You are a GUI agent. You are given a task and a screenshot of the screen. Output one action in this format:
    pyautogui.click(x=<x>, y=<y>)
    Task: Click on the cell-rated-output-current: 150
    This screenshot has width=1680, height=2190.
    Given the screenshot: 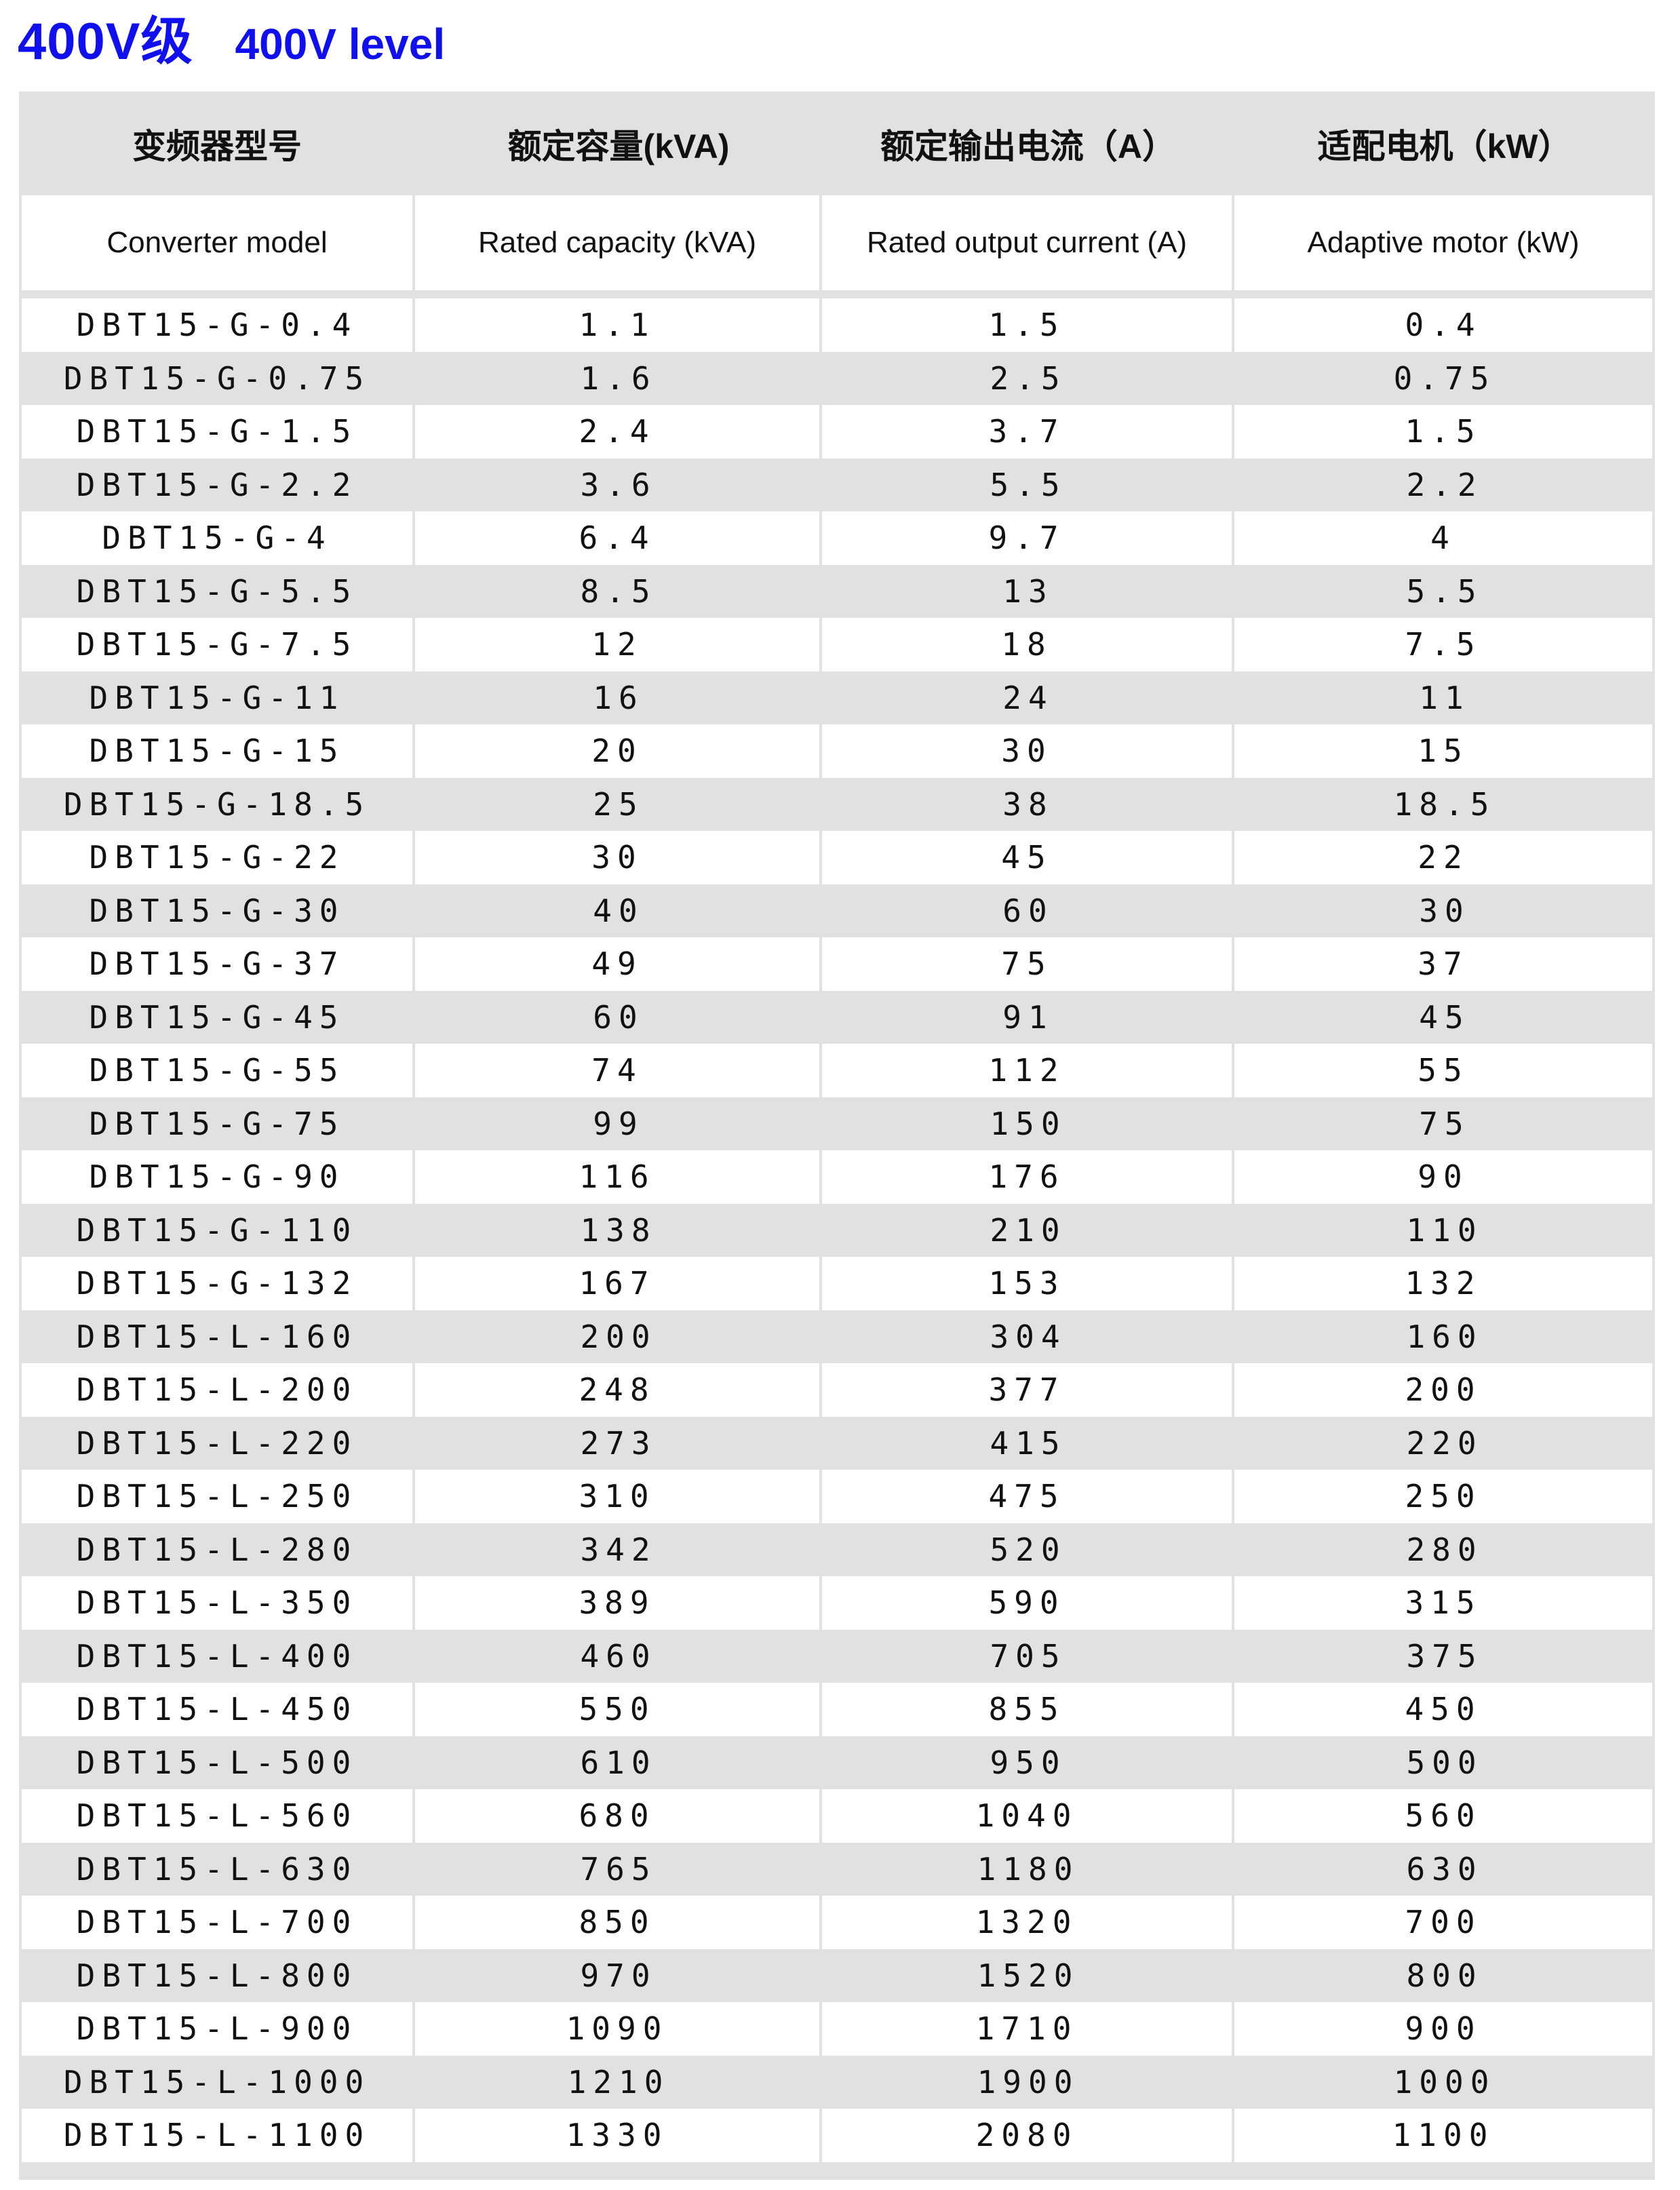 What is the action you would take?
    pyautogui.click(x=1029, y=1123)
    